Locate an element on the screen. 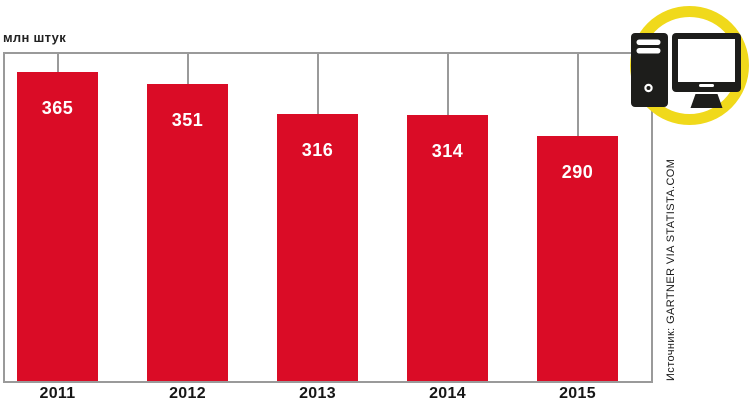 Image resolution: width=753 pixels, height=405 pixels. monitor-stand-icon is located at coordinates (706, 101).